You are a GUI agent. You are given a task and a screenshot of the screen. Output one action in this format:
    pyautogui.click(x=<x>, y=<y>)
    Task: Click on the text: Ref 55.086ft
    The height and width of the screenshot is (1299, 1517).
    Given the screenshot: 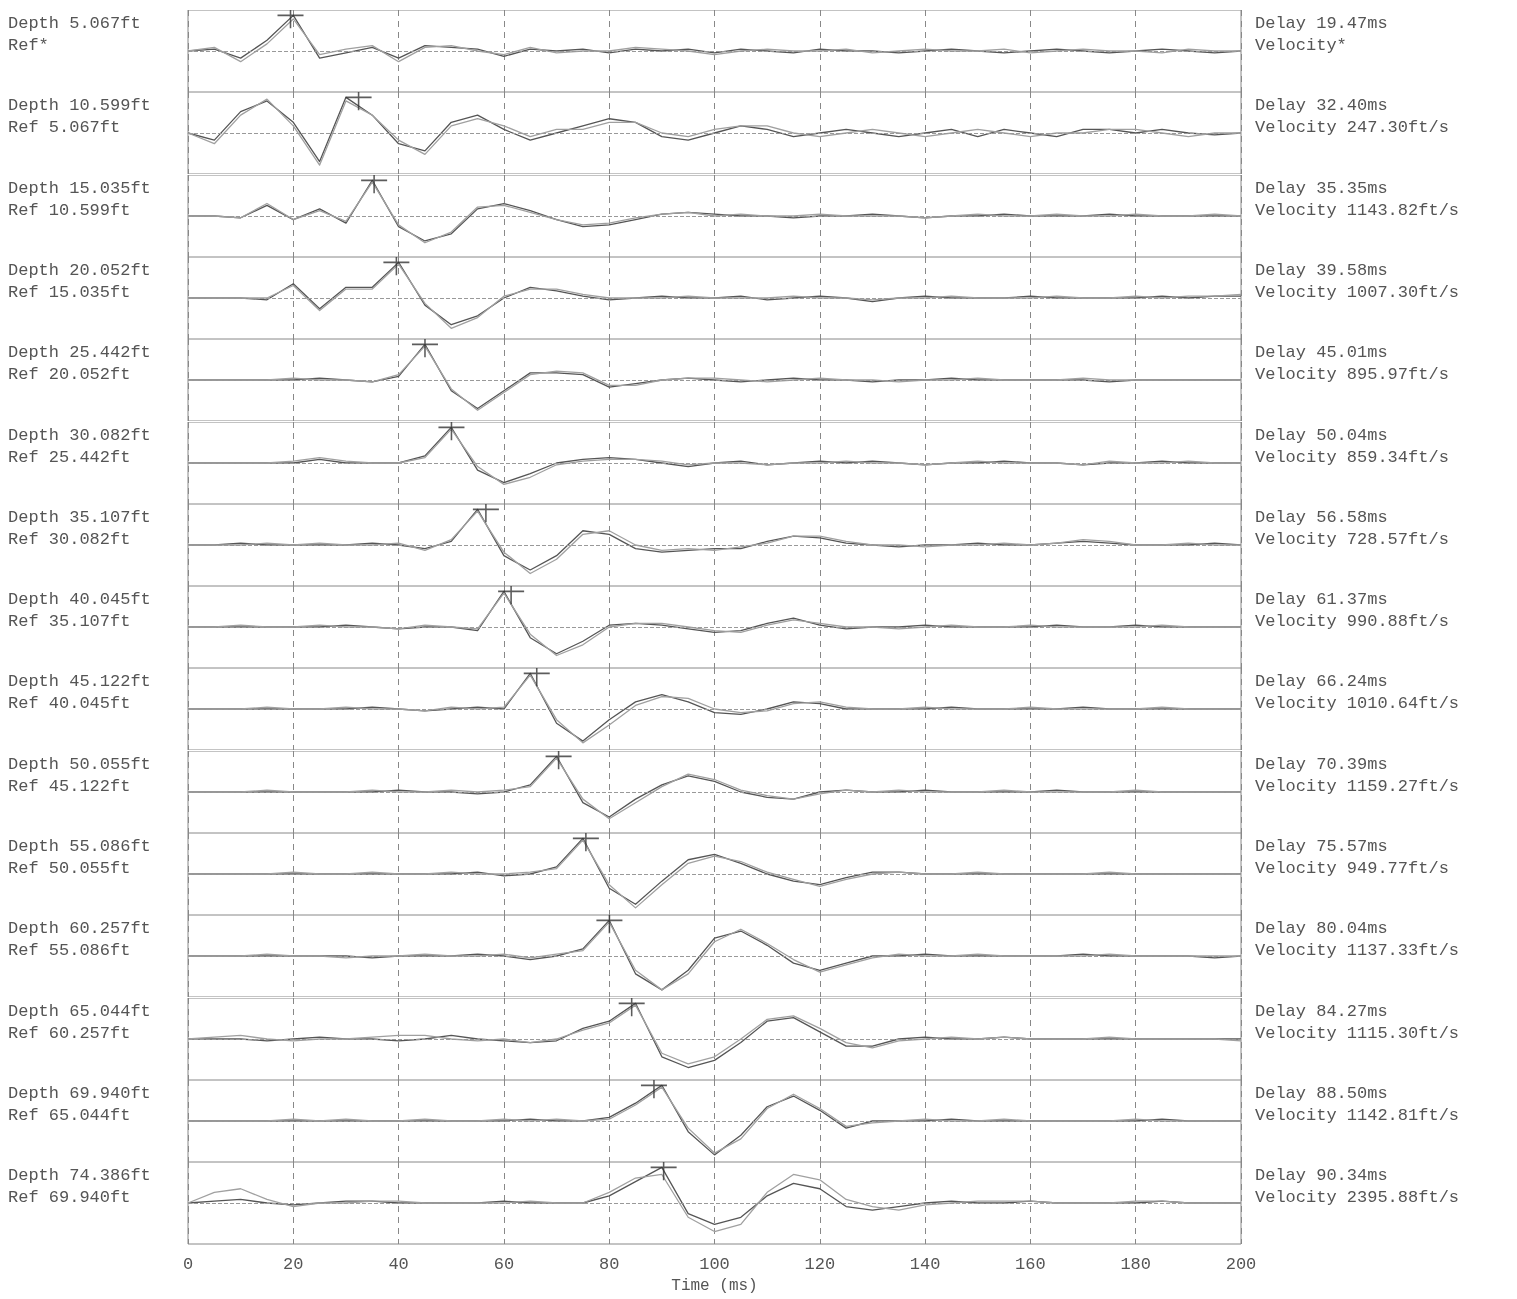 What is the action you would take?
    pyautogui.click(x=69, y=951)
    